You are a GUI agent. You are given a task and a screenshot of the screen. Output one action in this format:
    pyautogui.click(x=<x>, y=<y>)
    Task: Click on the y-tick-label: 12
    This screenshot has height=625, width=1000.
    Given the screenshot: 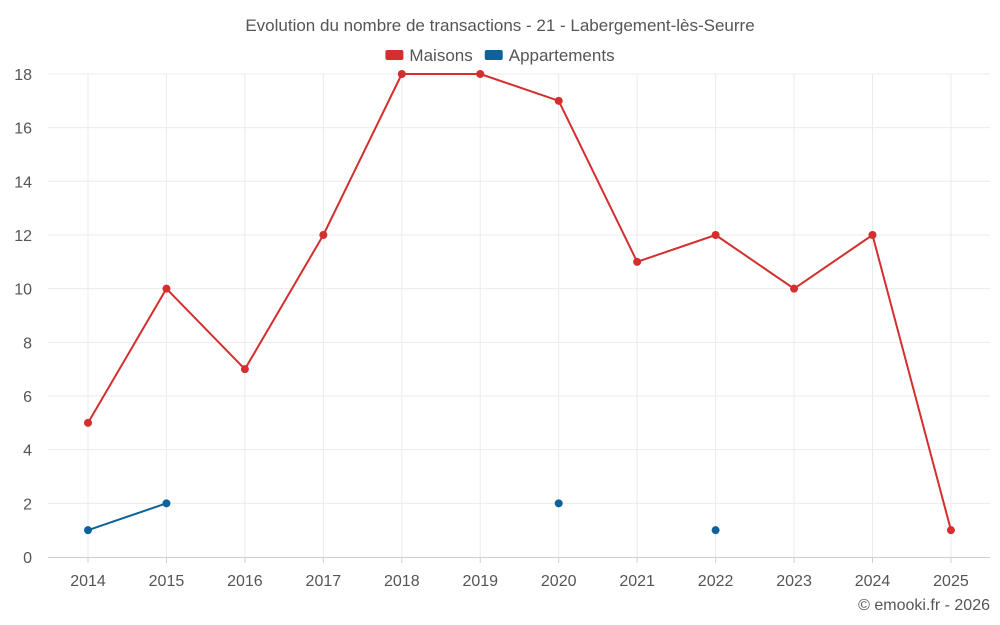 What is the action you would take?
    pyautogui.click(x=23, y=236)
    